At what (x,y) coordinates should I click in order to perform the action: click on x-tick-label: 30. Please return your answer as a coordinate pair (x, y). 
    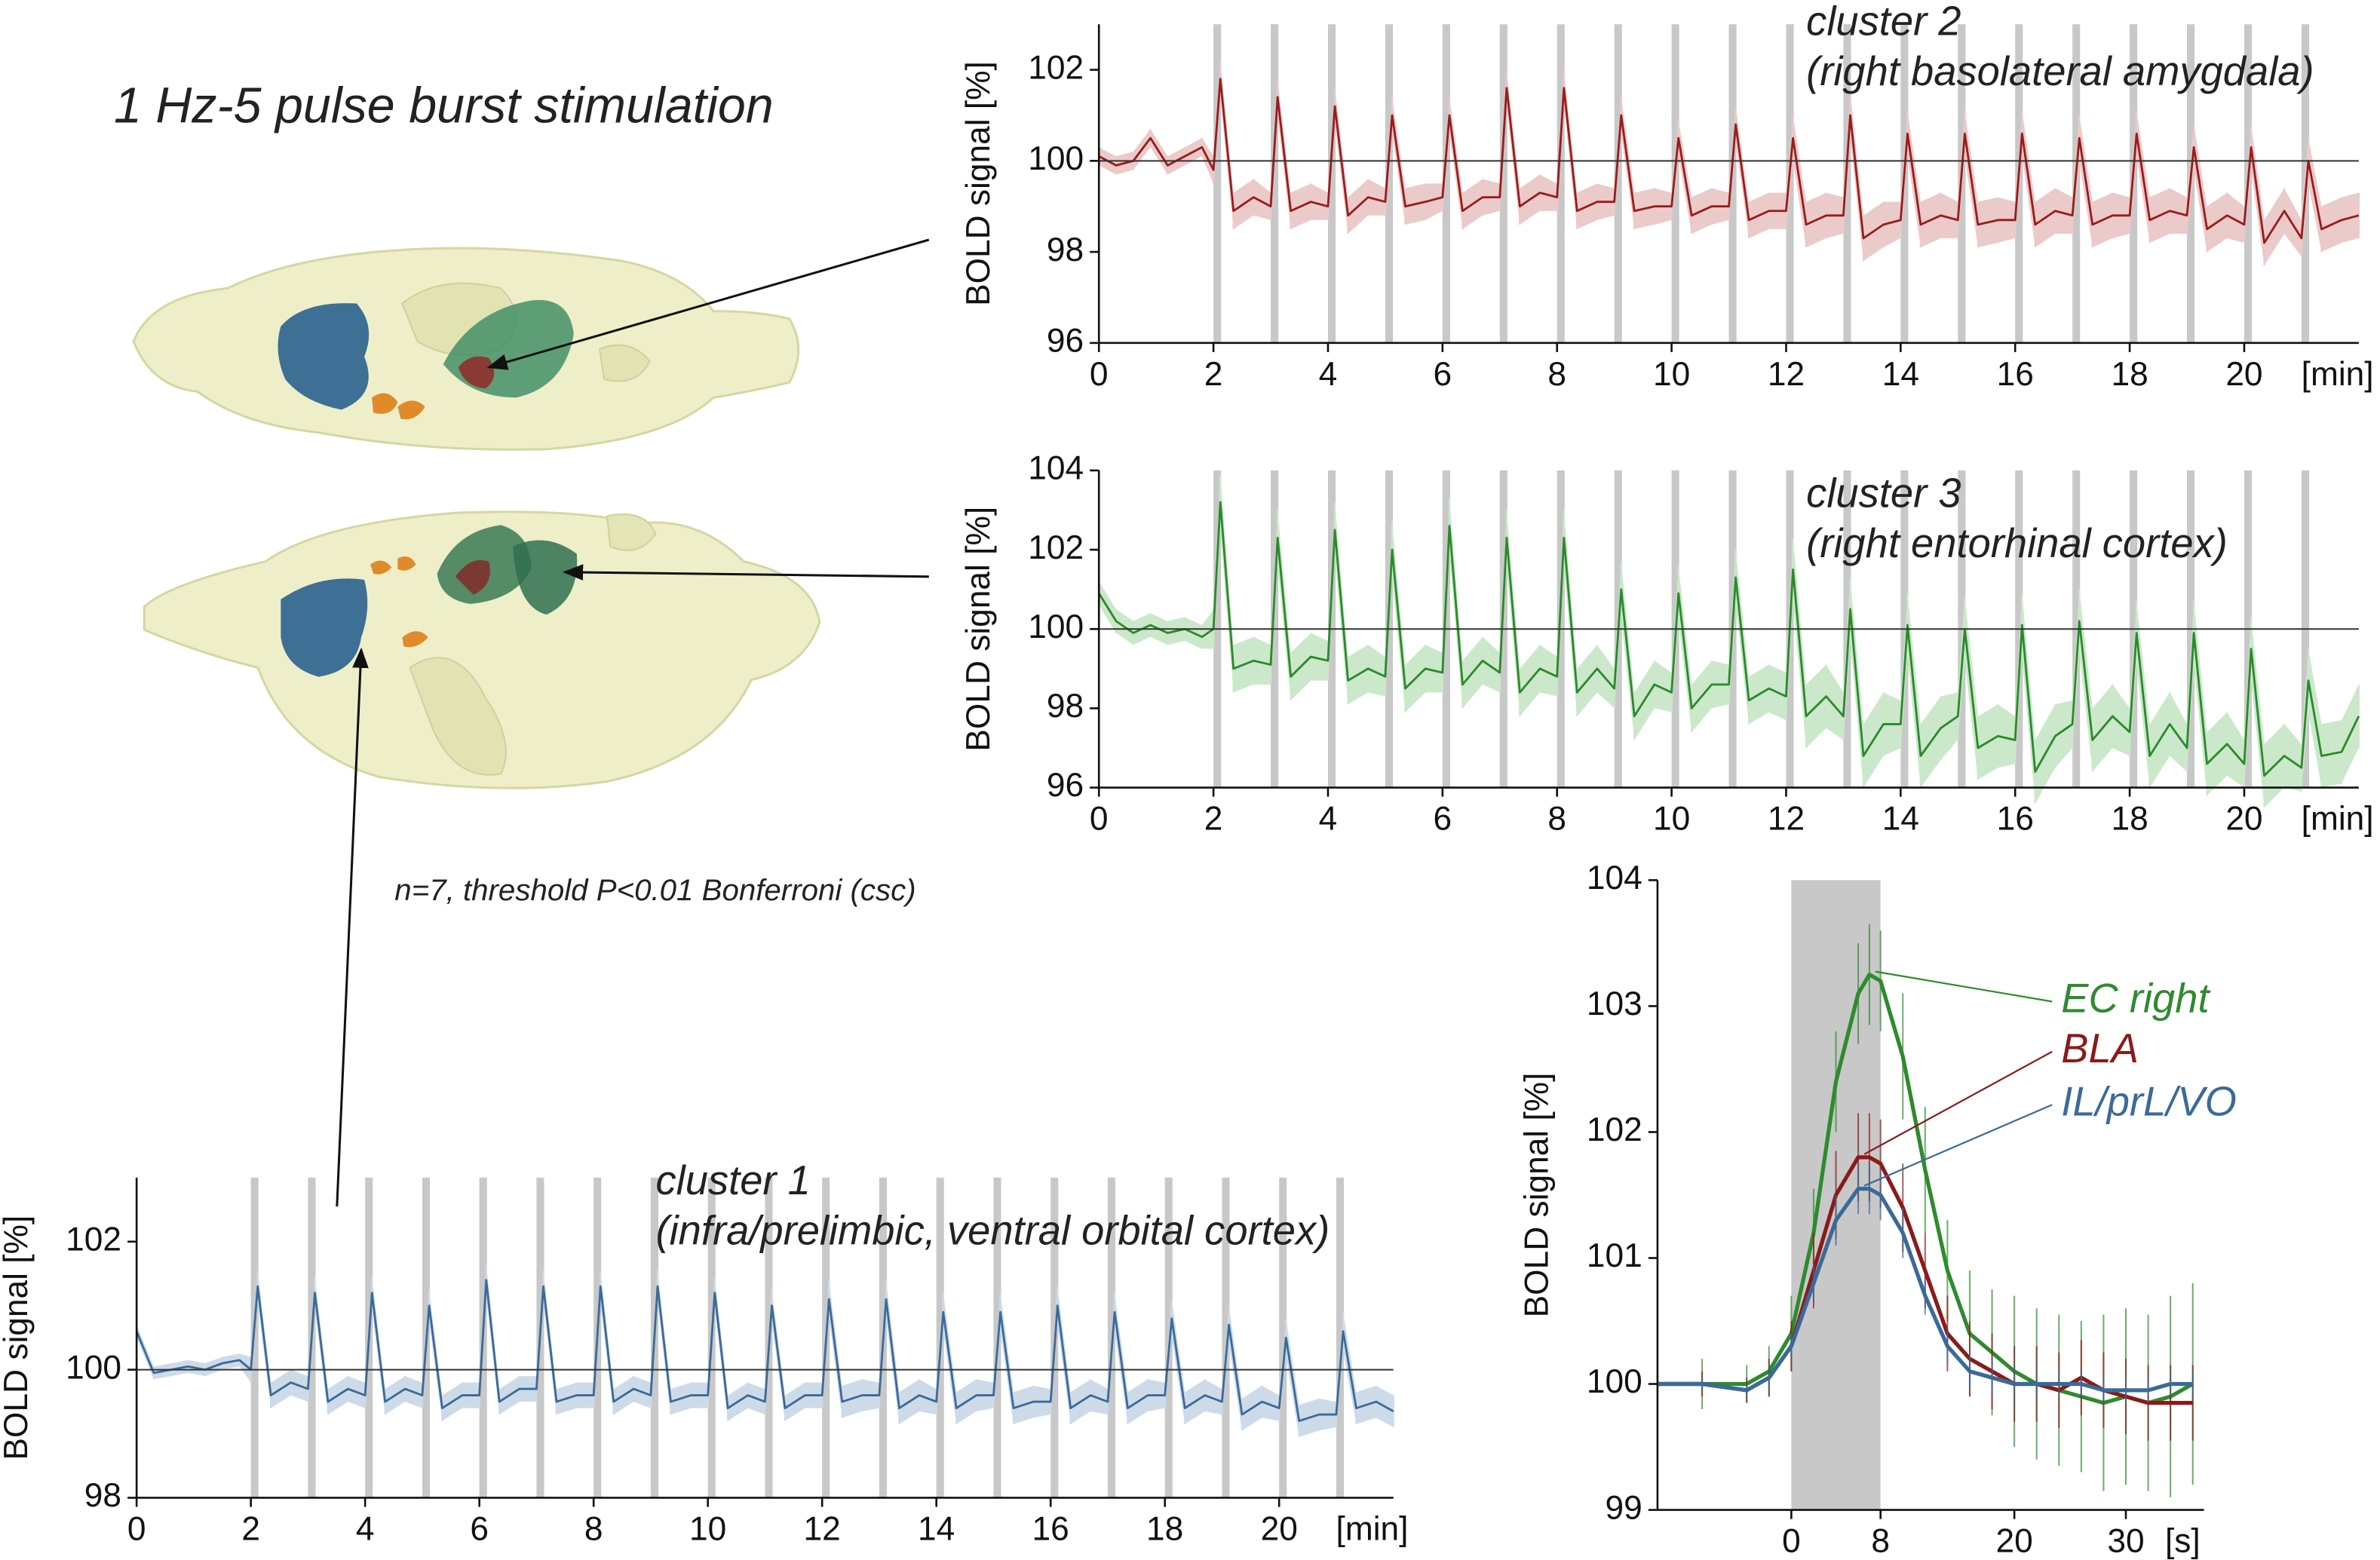
    Looking at the image, I should click on (2125, 1541).